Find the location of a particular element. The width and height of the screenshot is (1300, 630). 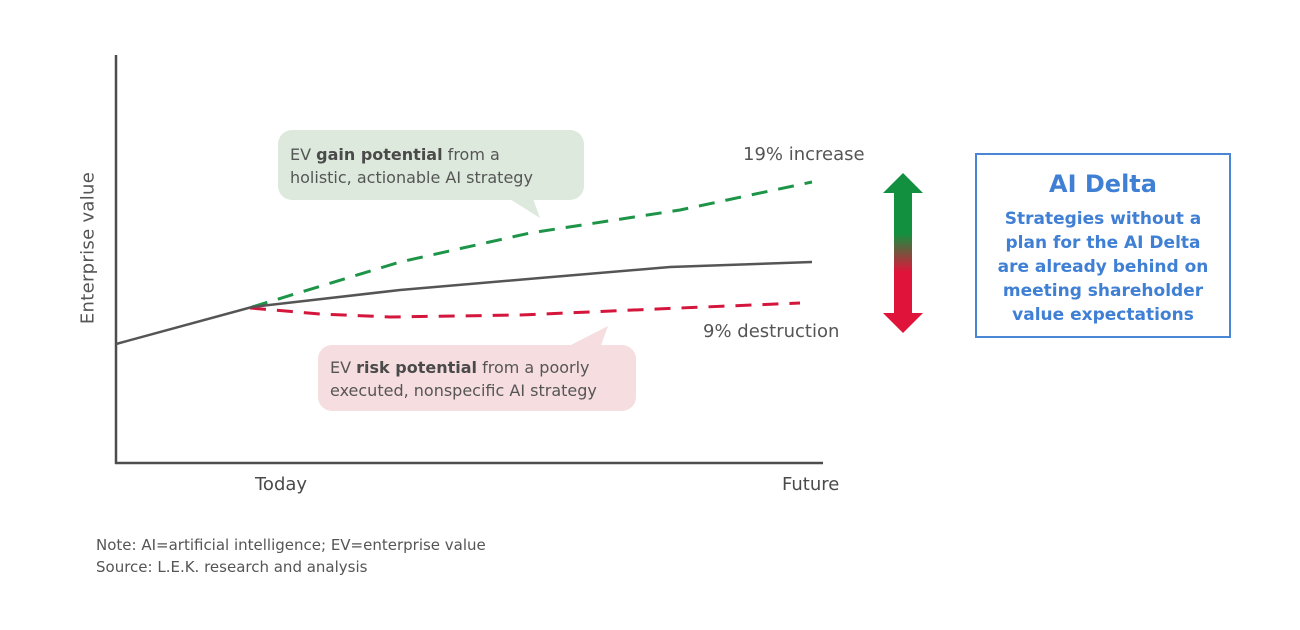

ai-delta-title: AI Delta is located at coordinates (1103, 184).